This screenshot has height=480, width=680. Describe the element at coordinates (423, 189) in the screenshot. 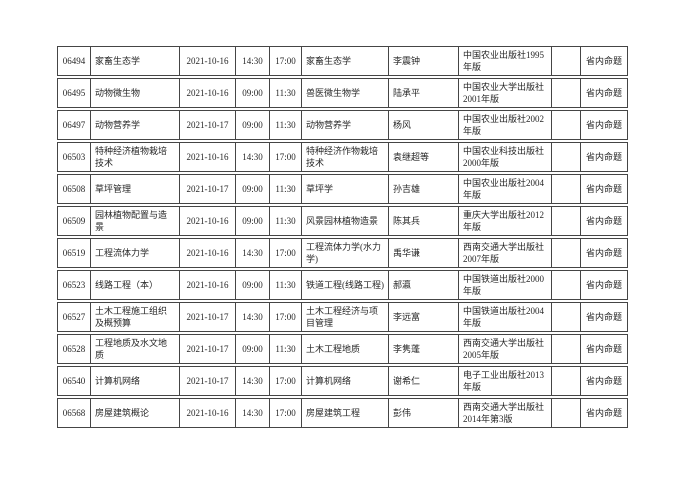

I see `cell-author: 孙吉雄` at that location.